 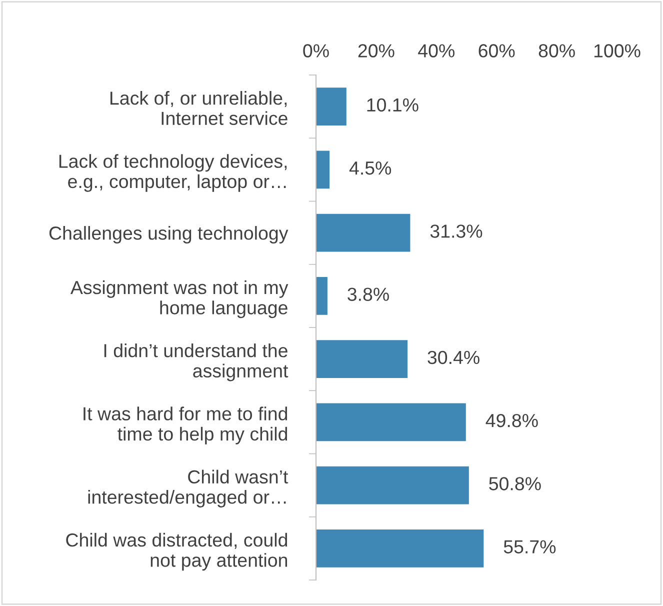 What do you see at coordinates (186, 425) in the screenshot?
I see `y-tick-label: It was hard for me to find time to help my child` at bounding box center [186, 425].